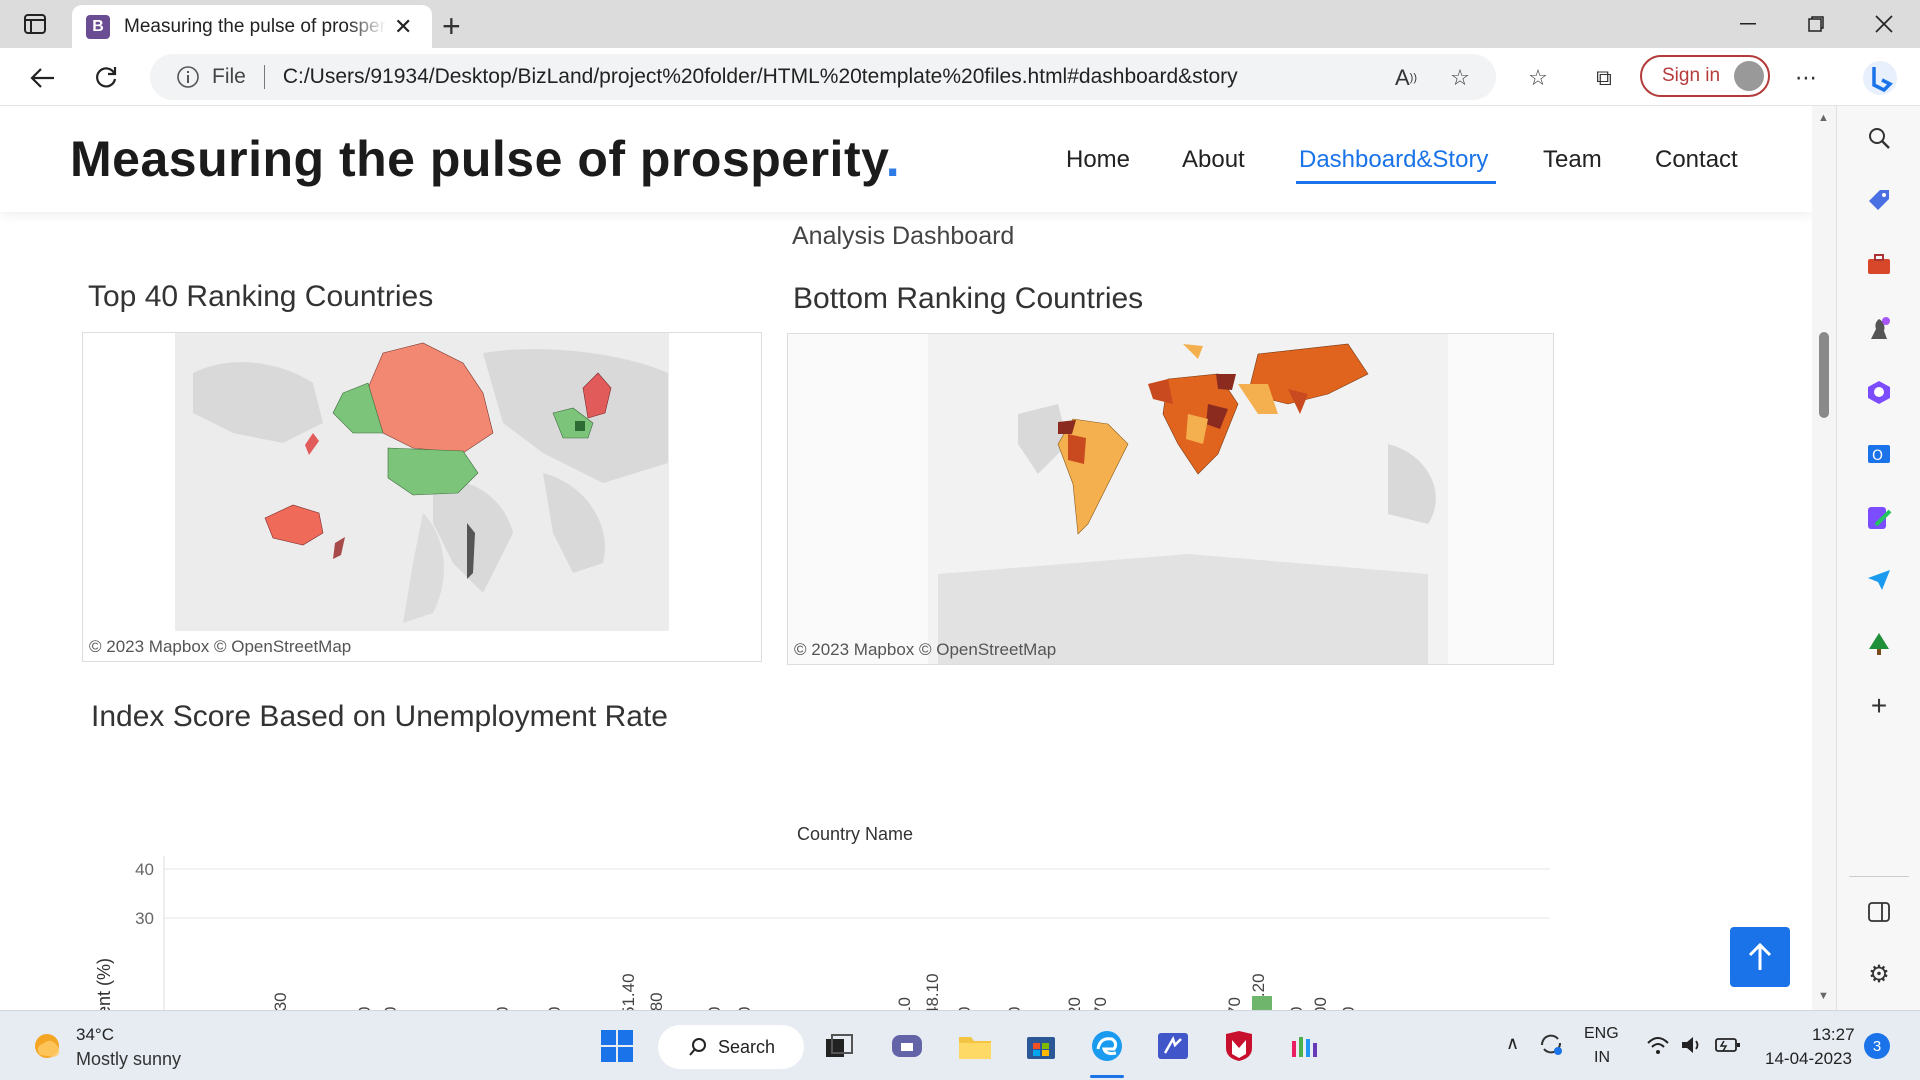 The image size is (1920, 1080). I want to click on tab-actions-icon, so click(35, 24).